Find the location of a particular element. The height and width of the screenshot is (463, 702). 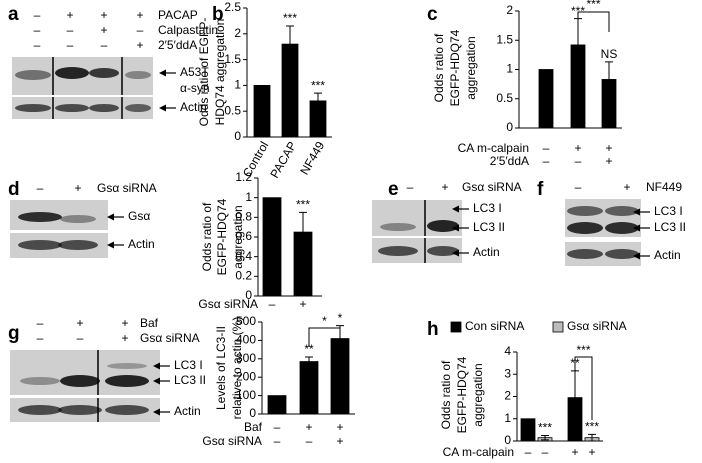

panel-letter: f is located at coordinates (540, 189).